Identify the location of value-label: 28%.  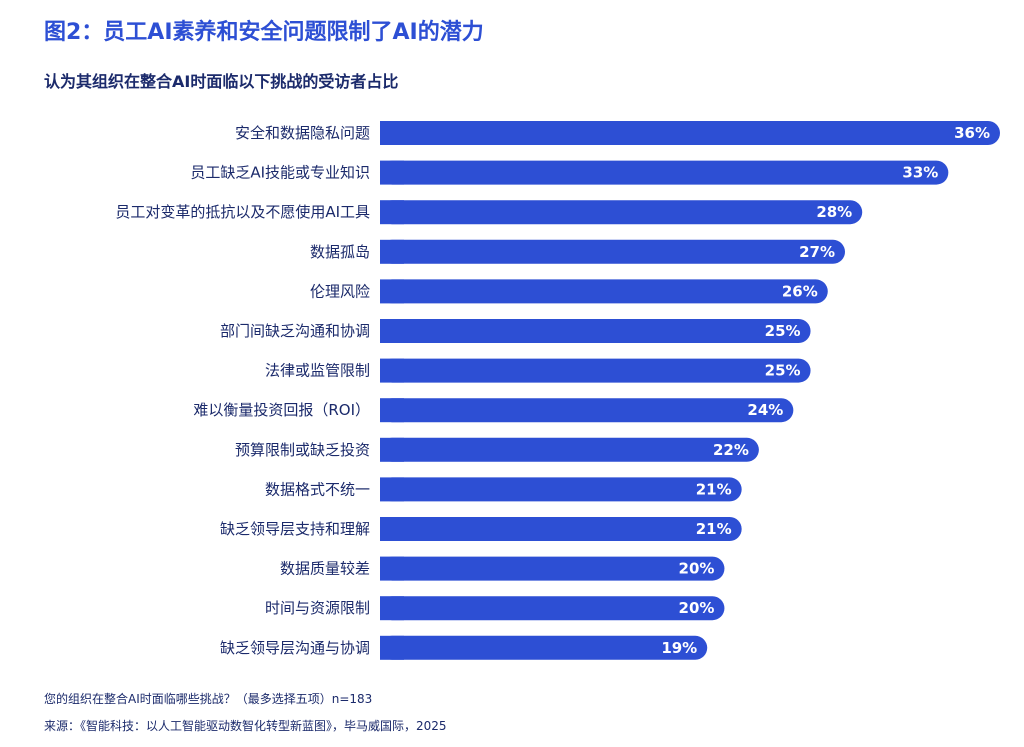
(834, 212).